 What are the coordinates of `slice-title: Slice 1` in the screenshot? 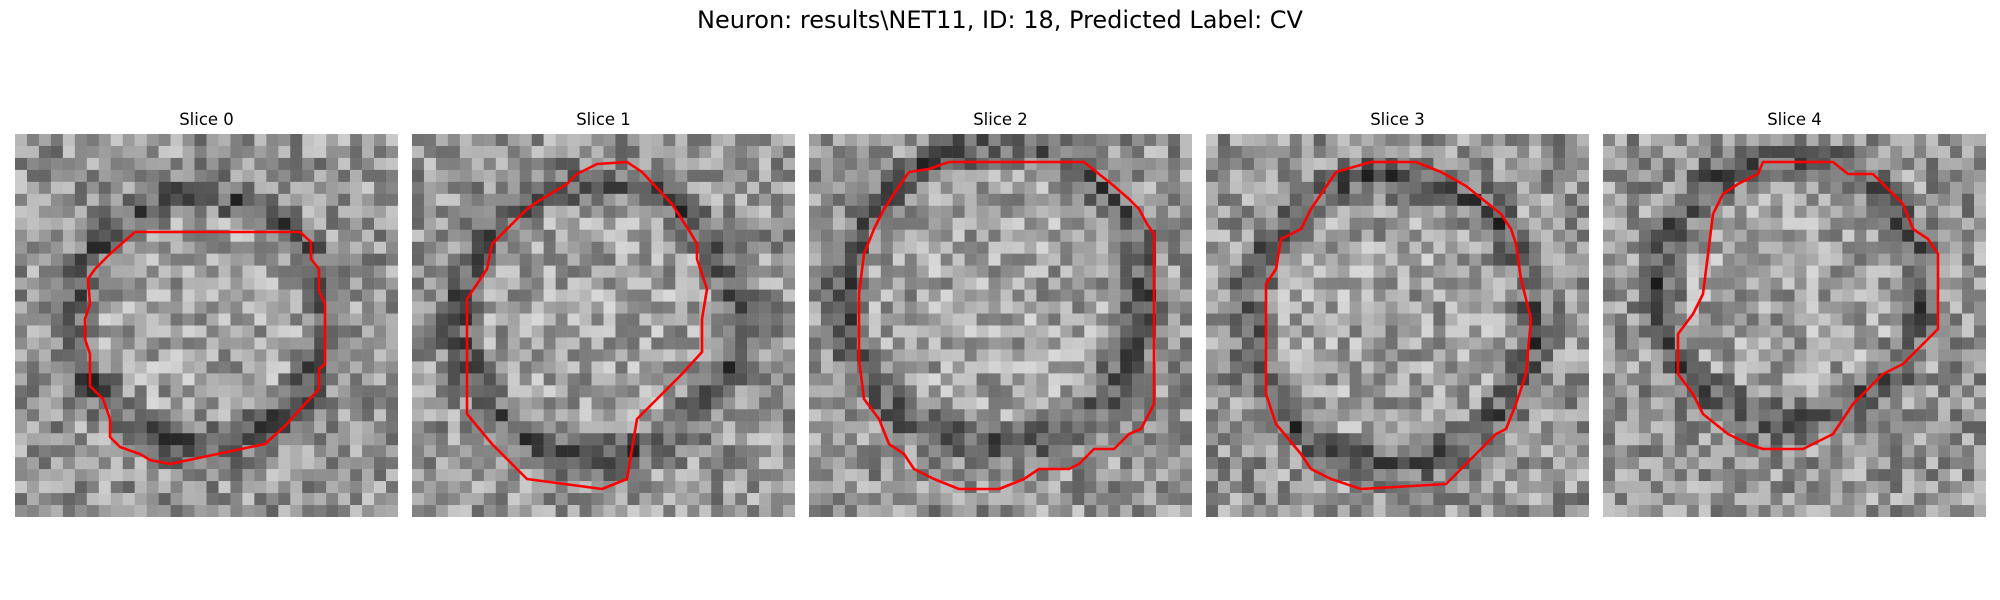 It's located at (603, 119).